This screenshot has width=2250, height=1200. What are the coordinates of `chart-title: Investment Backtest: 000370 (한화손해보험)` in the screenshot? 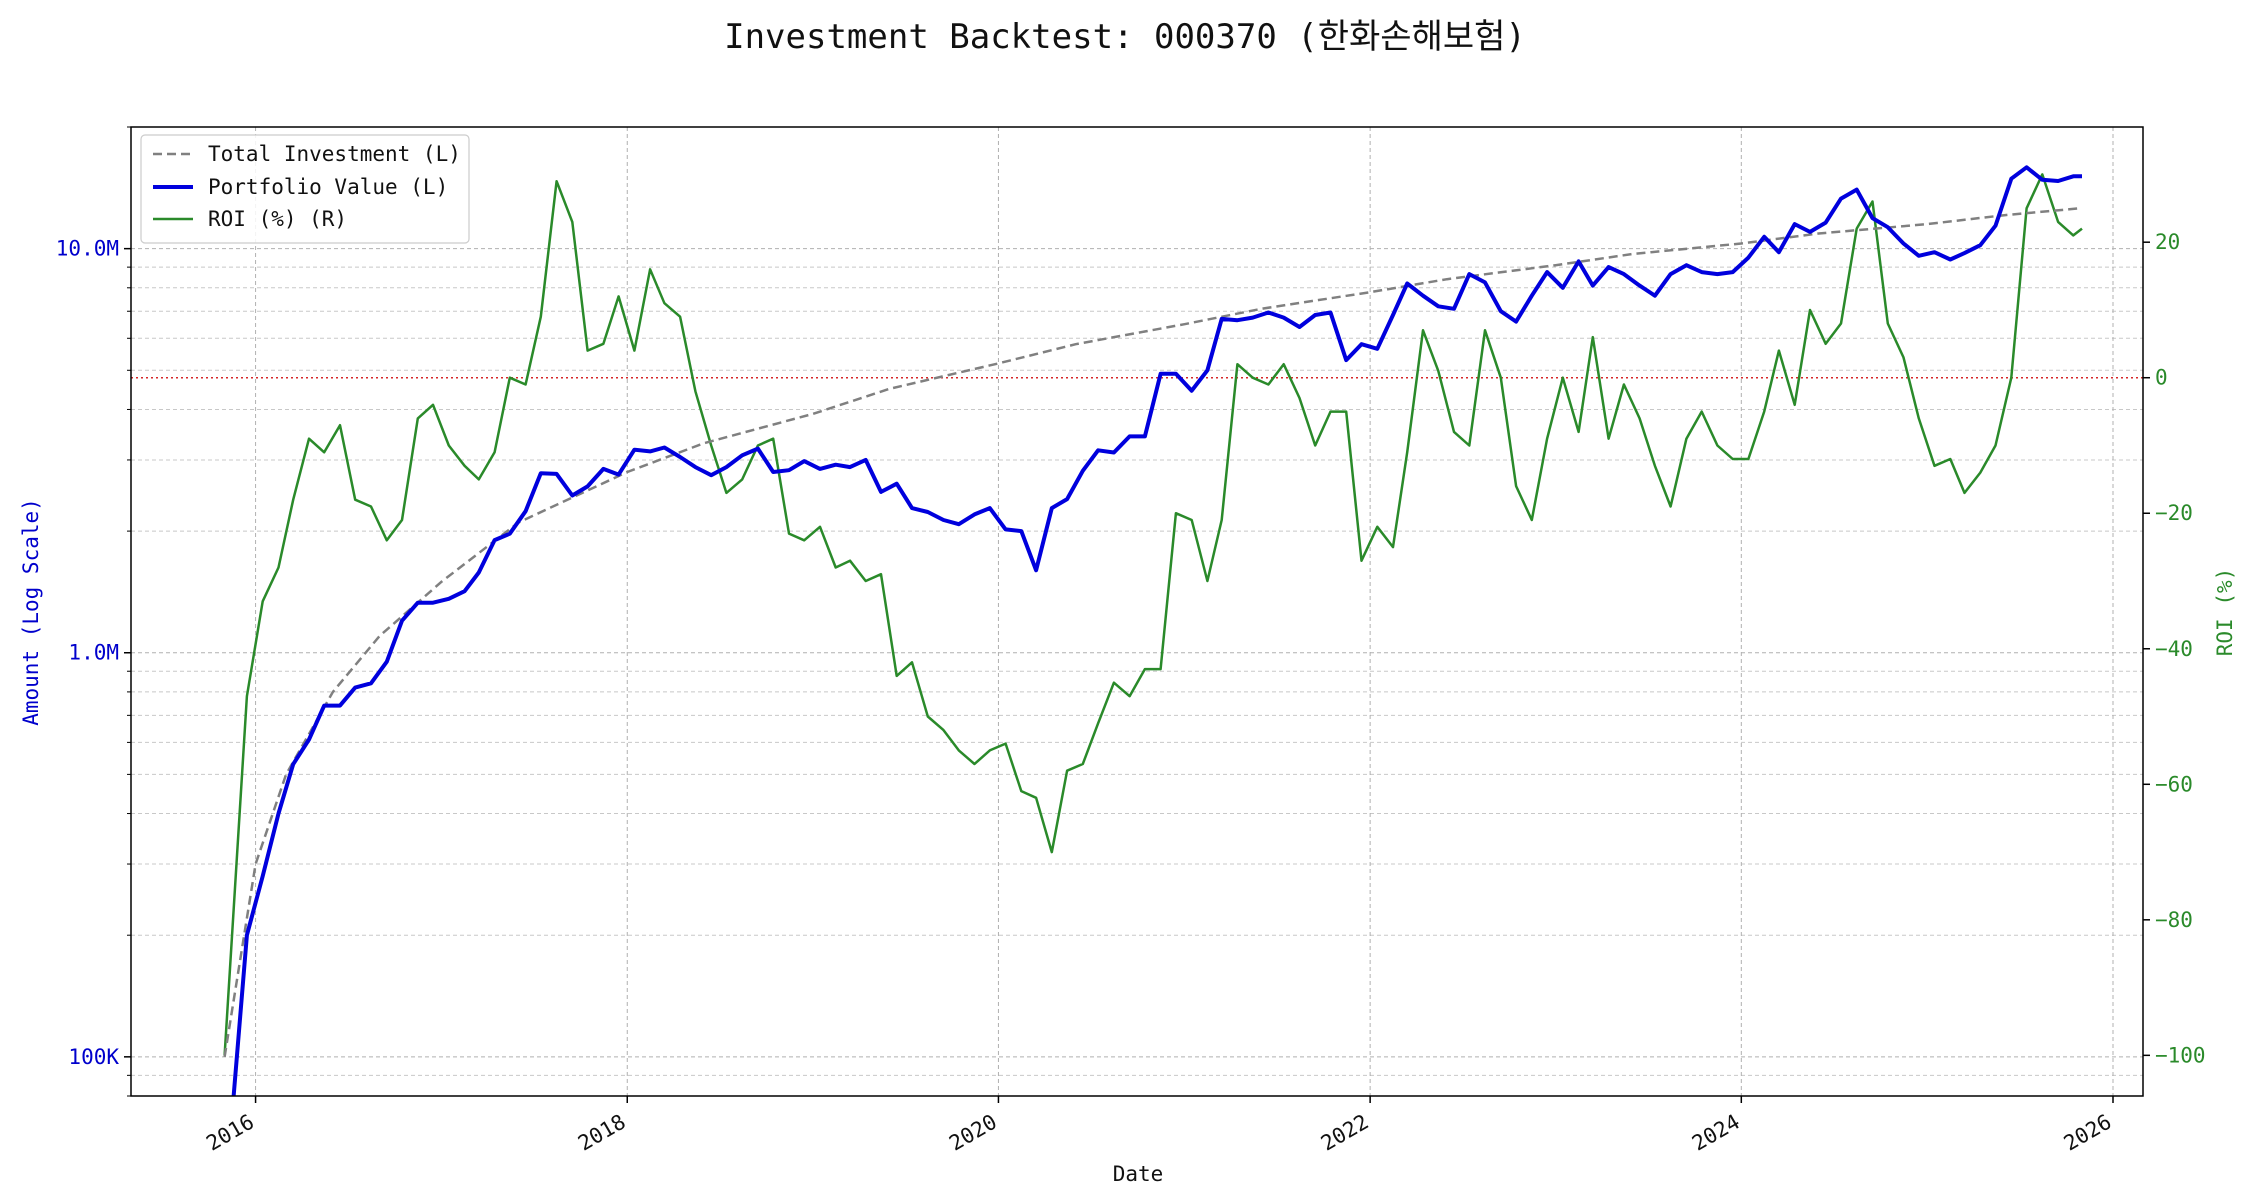 It's located at (1125, 37).